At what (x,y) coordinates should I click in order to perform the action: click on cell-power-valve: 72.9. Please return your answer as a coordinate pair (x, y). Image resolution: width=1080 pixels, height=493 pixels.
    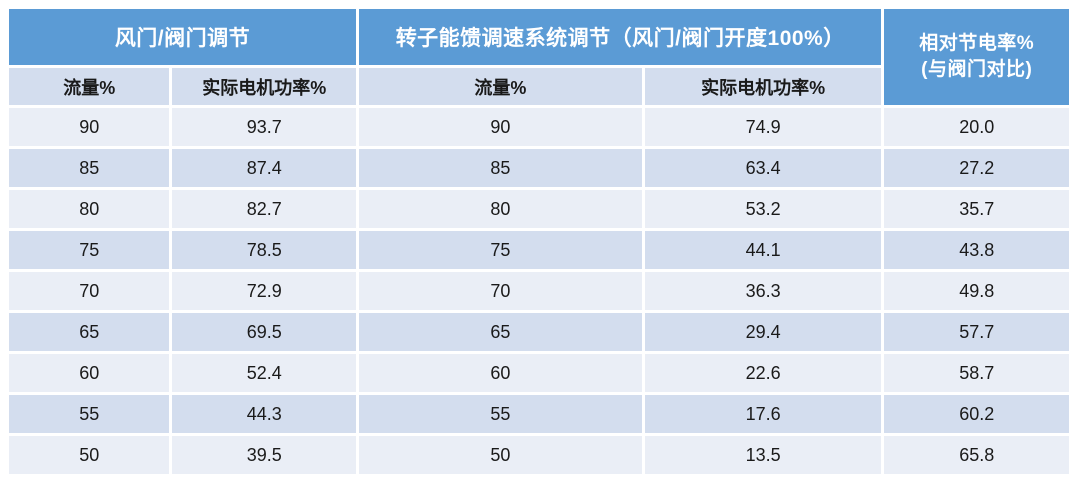
    Looking at the image, I should click on (264, 291).